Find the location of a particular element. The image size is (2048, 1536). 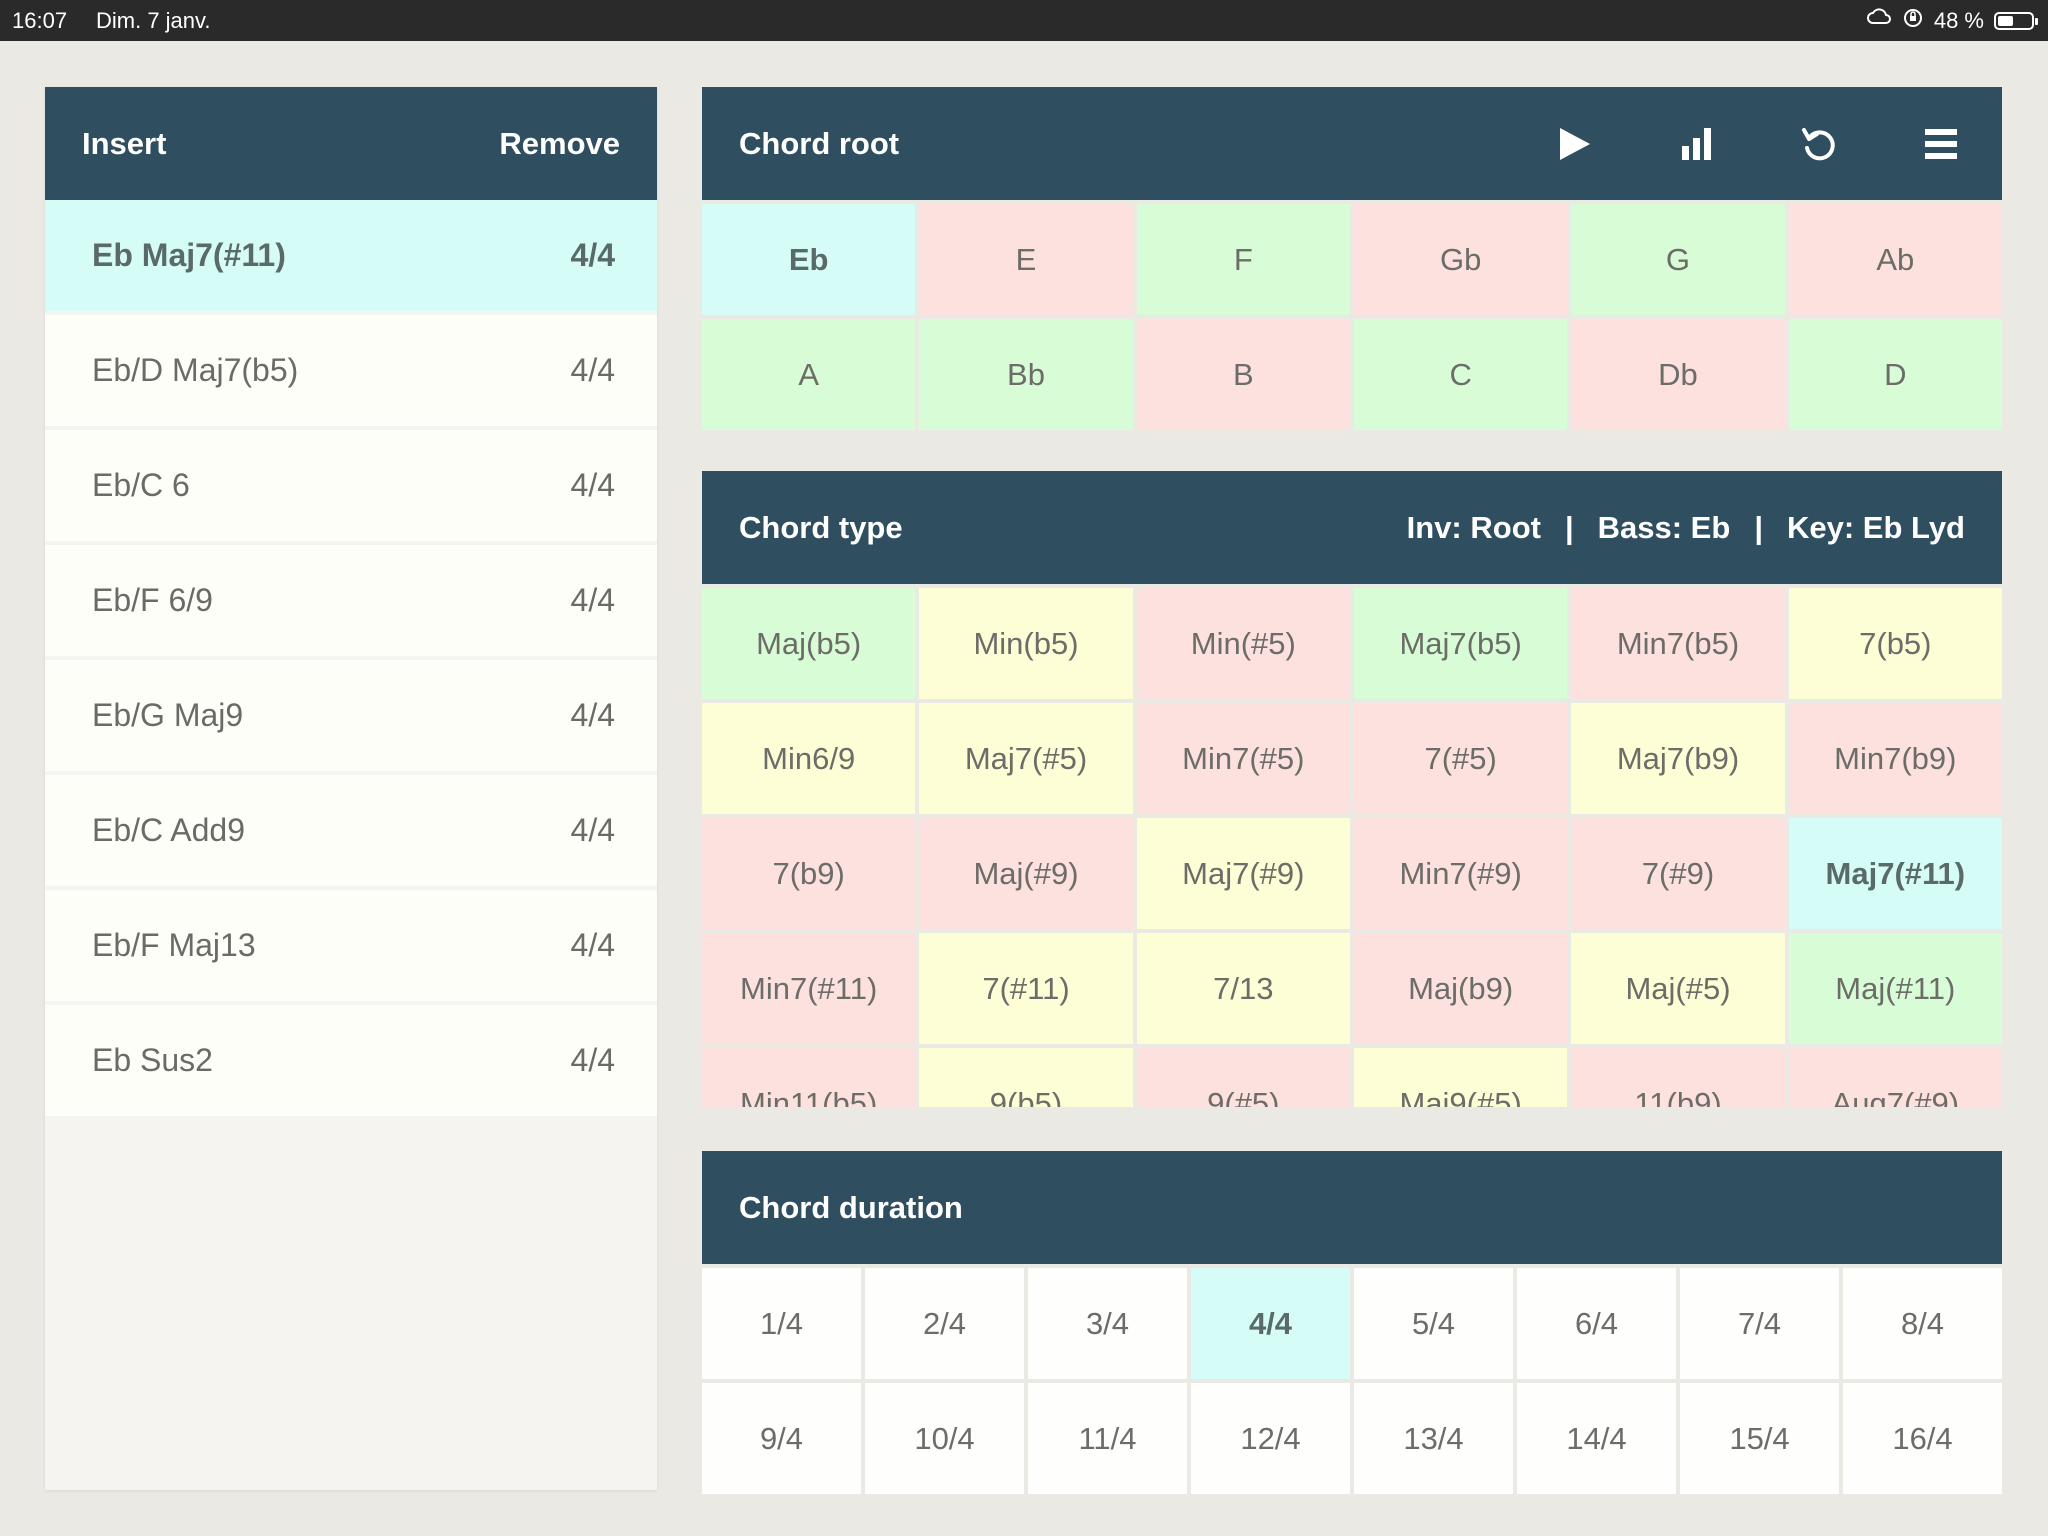

status-time: 16:07 is located at coordinates (40, 20).